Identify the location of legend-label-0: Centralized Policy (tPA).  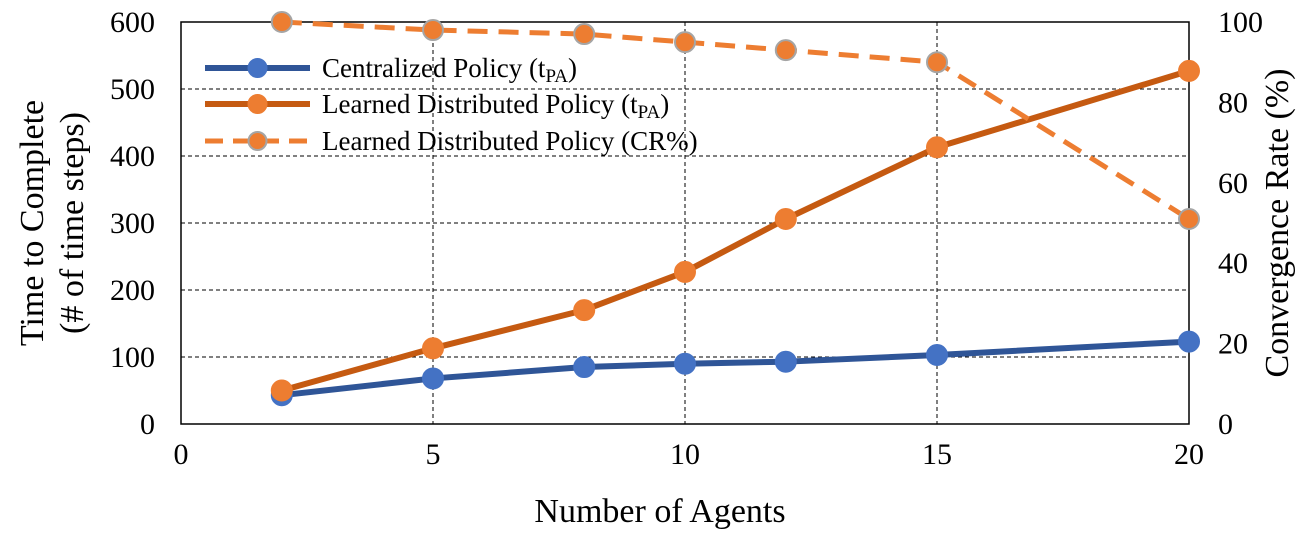
(449, 70).